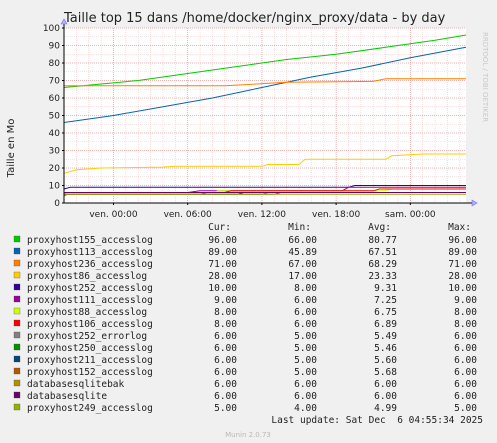  Describe the element at coordinates (385, 312) in the screenshot. I see `legend-value-avg: 6.75` at that location.